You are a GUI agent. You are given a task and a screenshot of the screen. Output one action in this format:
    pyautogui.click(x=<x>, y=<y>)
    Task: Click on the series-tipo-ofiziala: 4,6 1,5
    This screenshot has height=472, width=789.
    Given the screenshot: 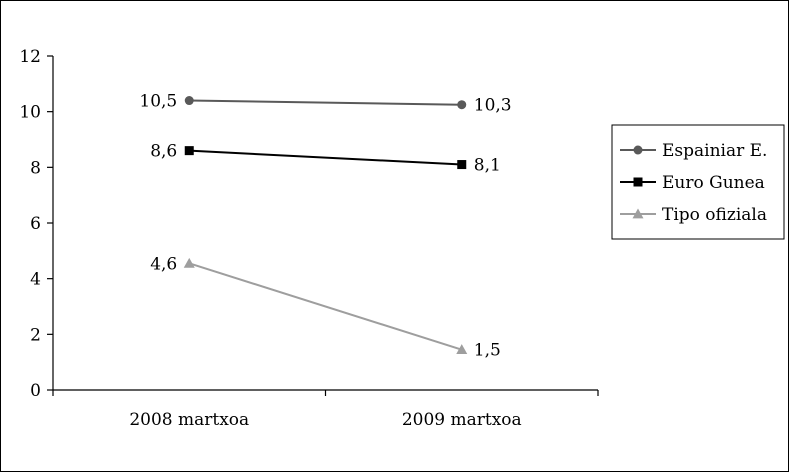 What is the action you would take?
    pyautogui.click(x=325, y=307)
    